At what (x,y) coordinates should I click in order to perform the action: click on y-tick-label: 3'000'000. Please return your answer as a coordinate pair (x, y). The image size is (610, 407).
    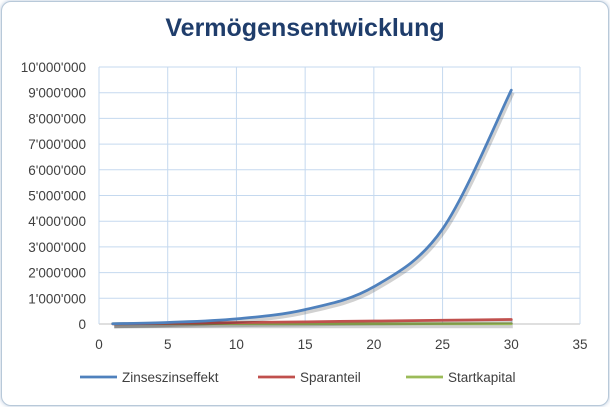
    Looking at the image, I should click on (57, 247).